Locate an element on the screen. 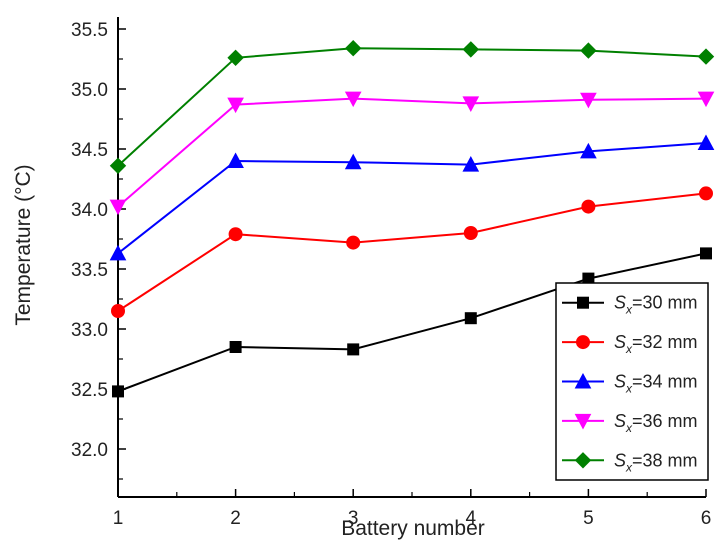 This screenshot has width=718, height=543. y-tick-label: 33.0 is located at coordinates (89, 330).